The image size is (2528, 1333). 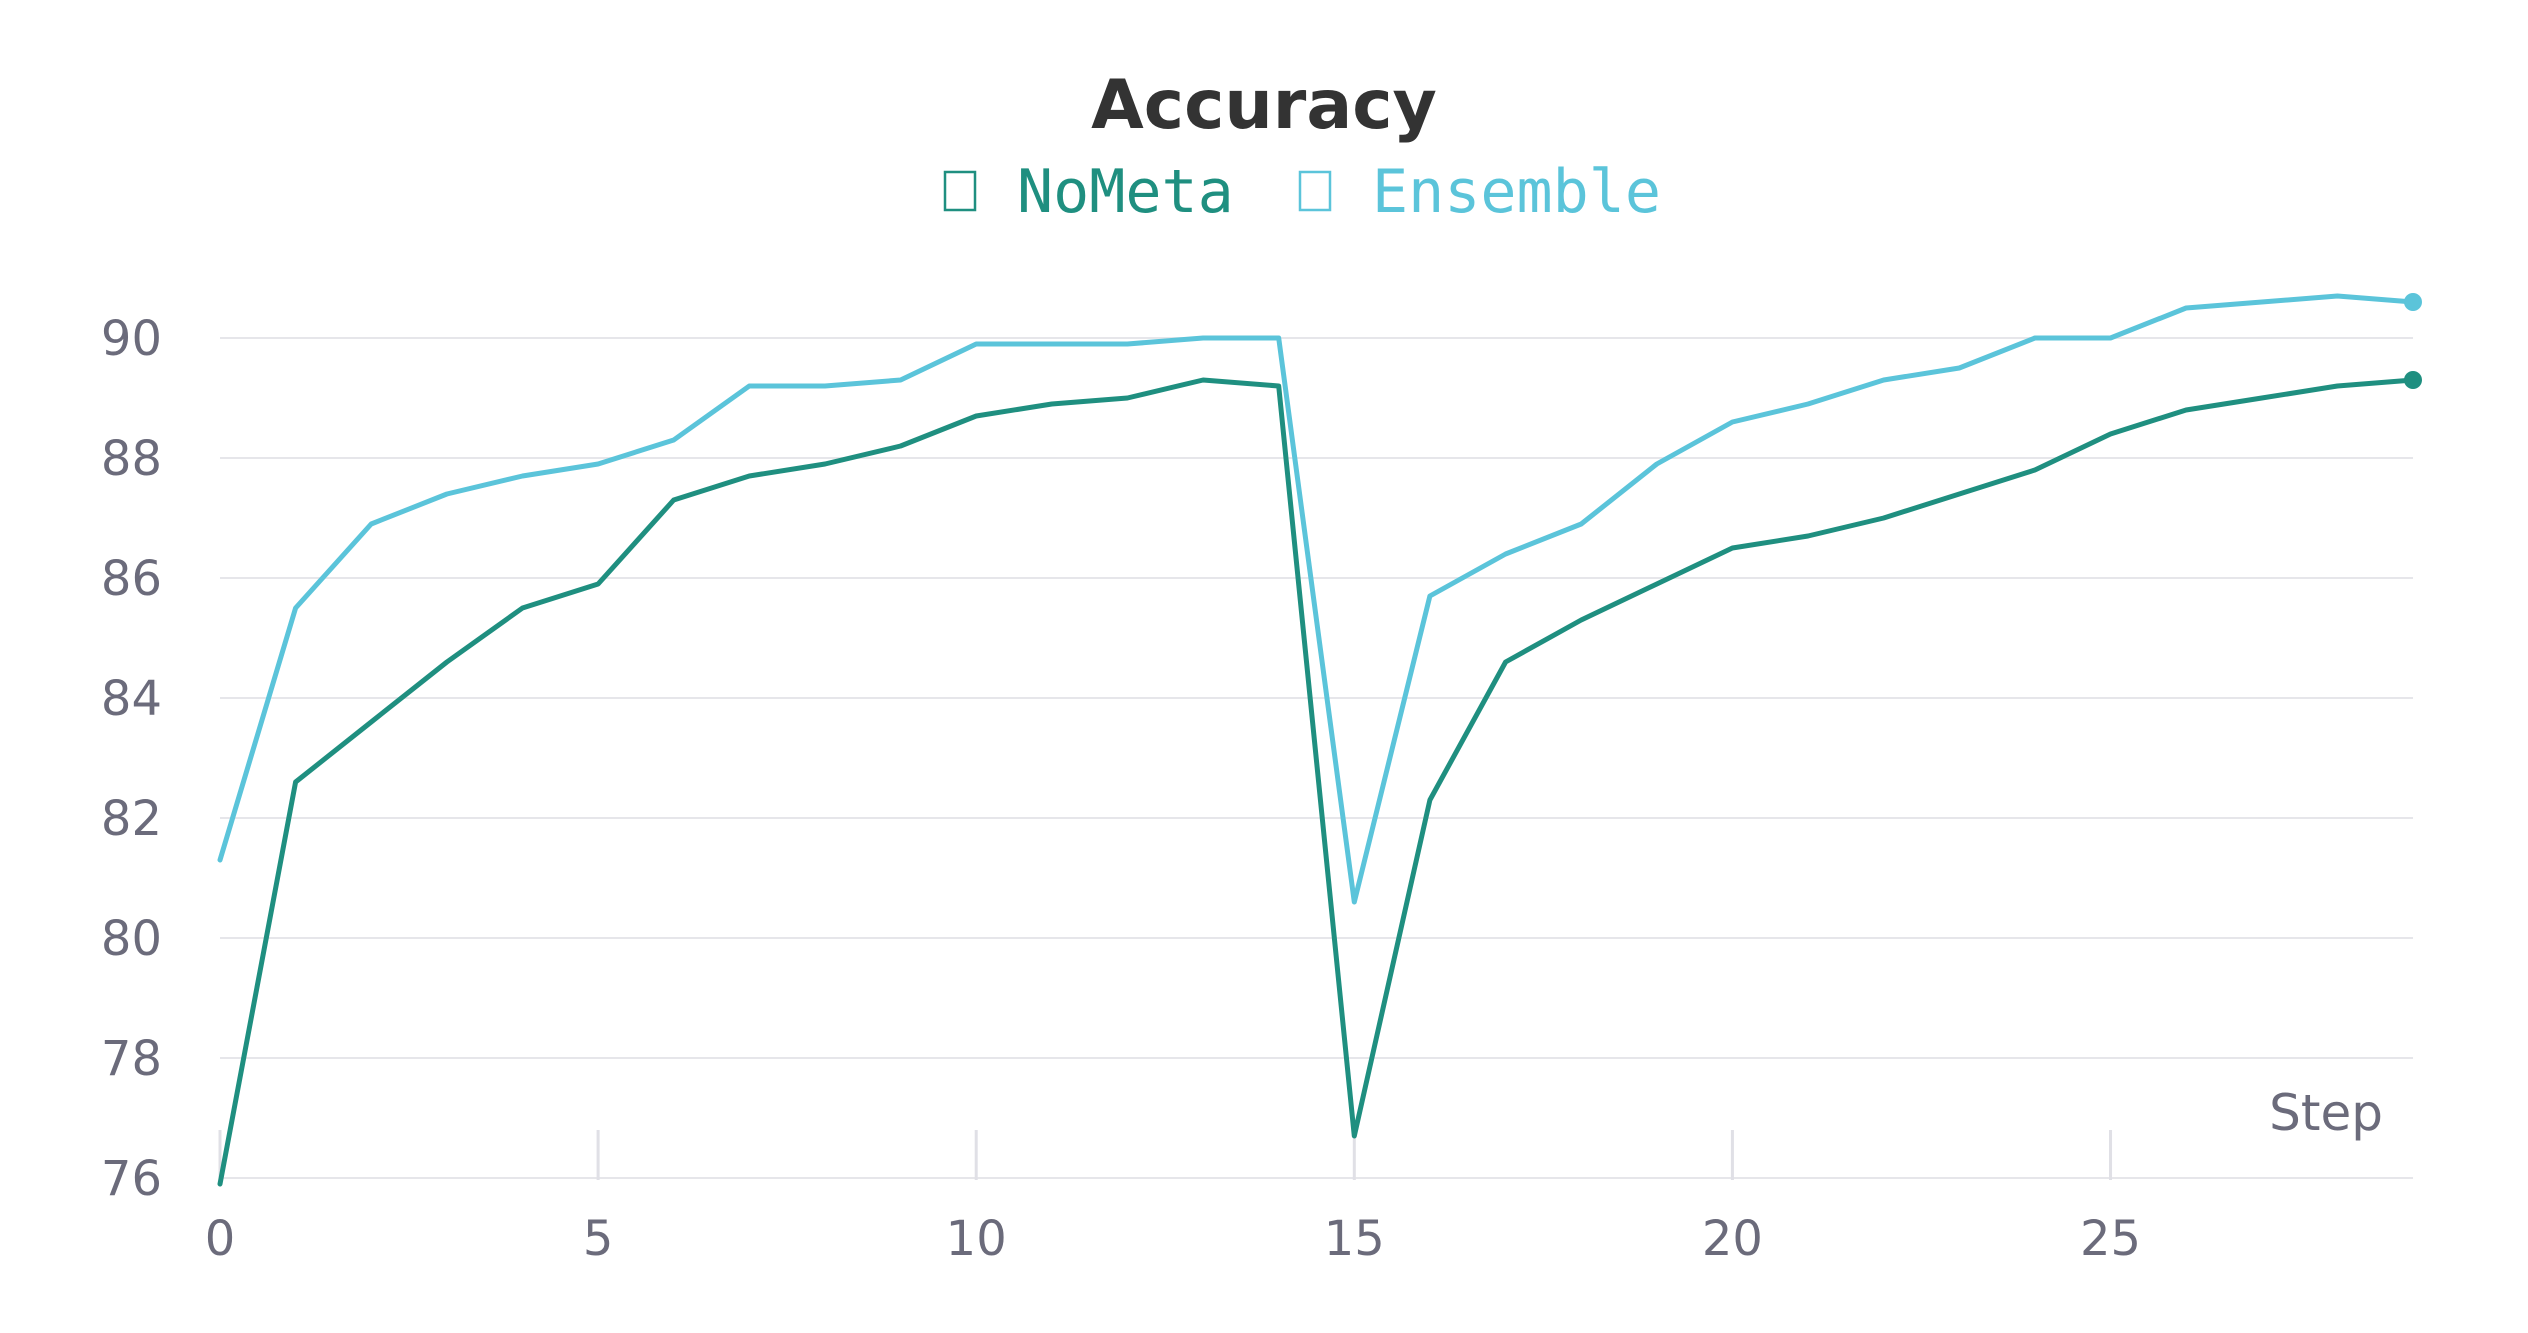 What do you see at coordinates (2413, 380) in the screenshot?
I see `series-endpoint-nometa` at bounding box center [2413, 380].